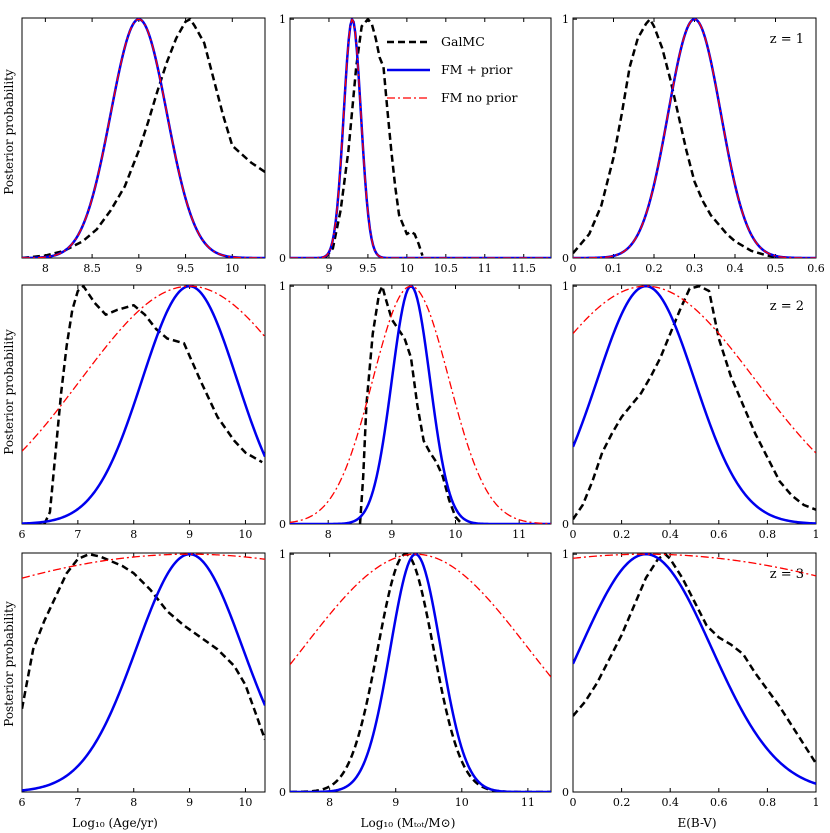  What do you see at coordinates (9, 392) in the screenshot?
I see `y-axis-label-row-2: Posterior probability` at bounding box center [9, 392].